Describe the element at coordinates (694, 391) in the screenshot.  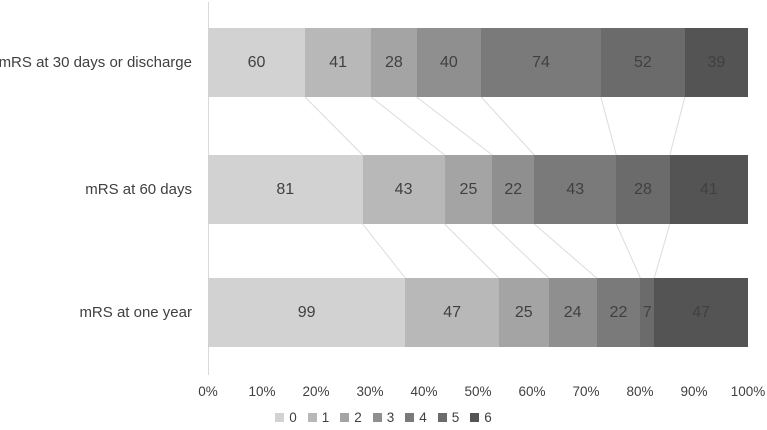
I see `x-tick-label: 90%` at that location.